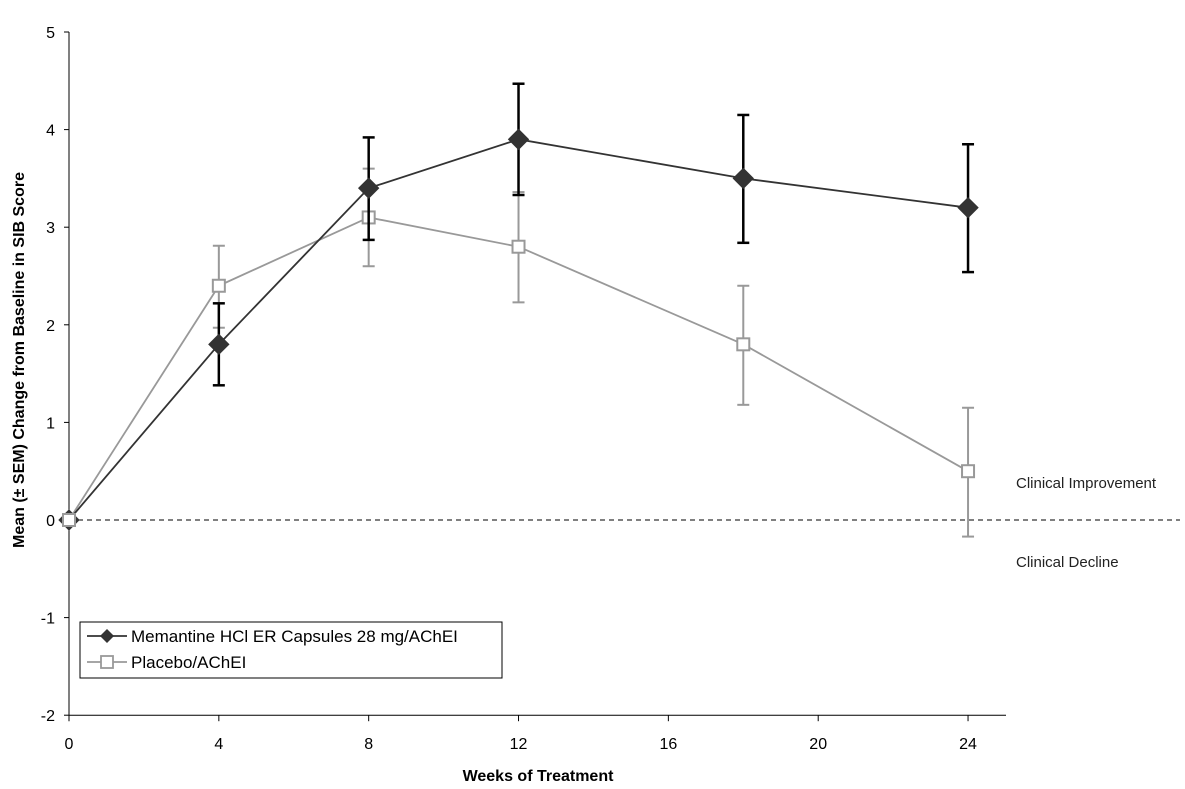 Image resolution: width=1185 pixels, height=789 pixels. I want to click on legend-marker-placebo, so click(107, 662).